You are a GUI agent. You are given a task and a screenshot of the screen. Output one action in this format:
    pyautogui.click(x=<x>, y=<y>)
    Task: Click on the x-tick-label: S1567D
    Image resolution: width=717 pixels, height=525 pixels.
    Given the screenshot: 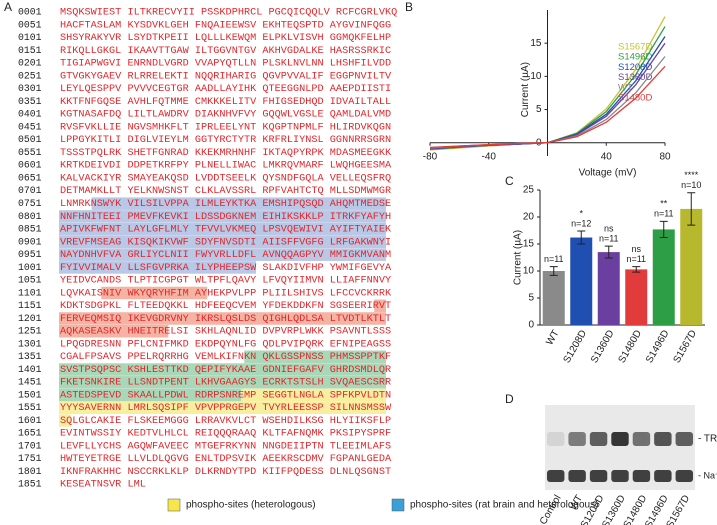 What is the action you would take?
    pyautogui.click(x=686, y=346)
    